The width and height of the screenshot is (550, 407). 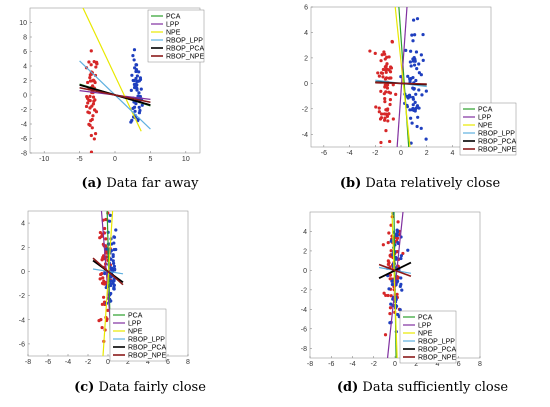 What do you see at coordinates (401, 83) in the screenshot?
I see `series-line-rbop_npe` at bounding box center [401, 83].